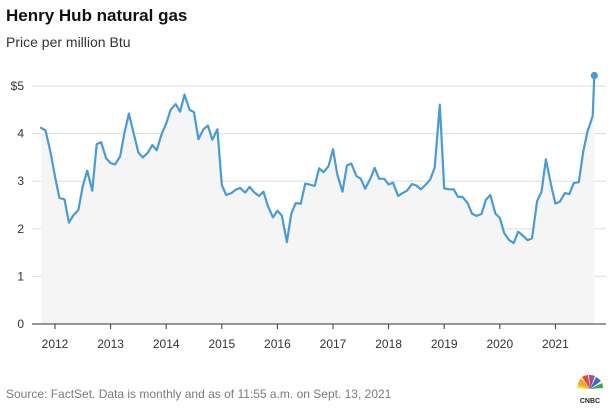 The width and height of the screenshot is (616, 408). Describe the element at coordinates (18, 86) in the screenshot. I see `y-tick-label-5: $5` at that location.